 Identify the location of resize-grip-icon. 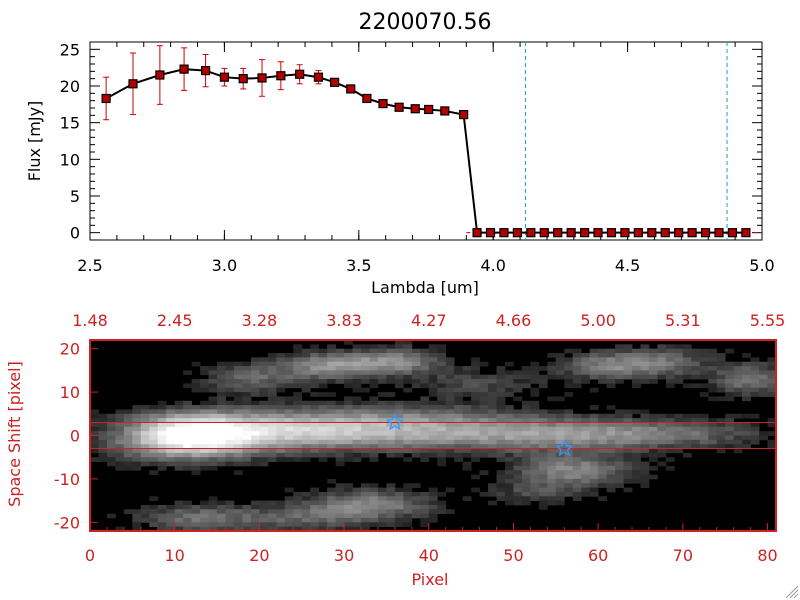
(792, 592).